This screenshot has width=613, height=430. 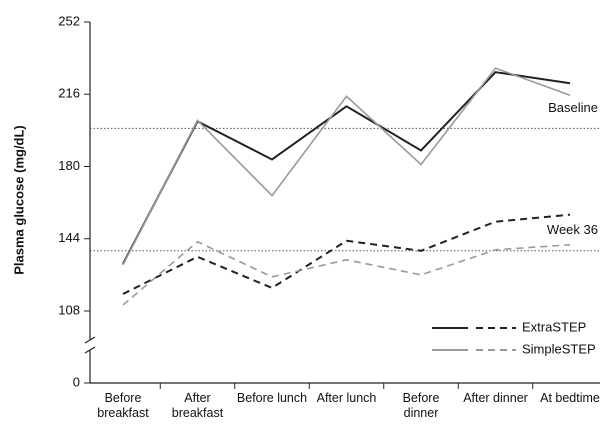 What do you see at coordinates (495, 398) in the screenshot?
I see `x-tick-label: After dinner` at bounding box center [495, 398].